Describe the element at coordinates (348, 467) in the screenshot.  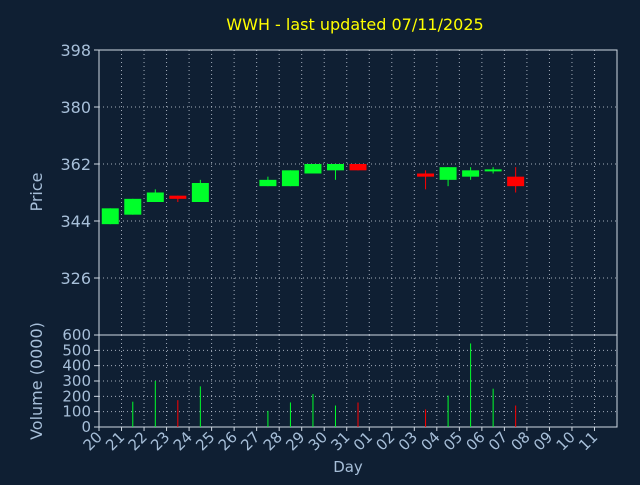
I see `x-axis-label: Day` at that location.